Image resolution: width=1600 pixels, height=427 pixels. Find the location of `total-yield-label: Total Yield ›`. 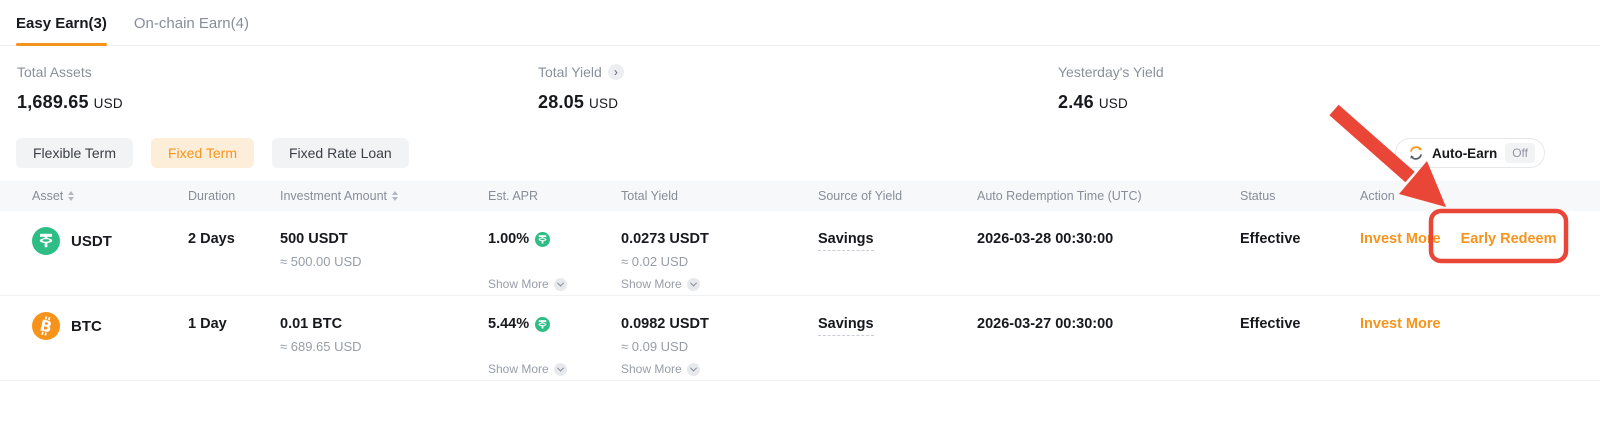

total-yield-label: Total Yield › is located at coordinates (798, 72).